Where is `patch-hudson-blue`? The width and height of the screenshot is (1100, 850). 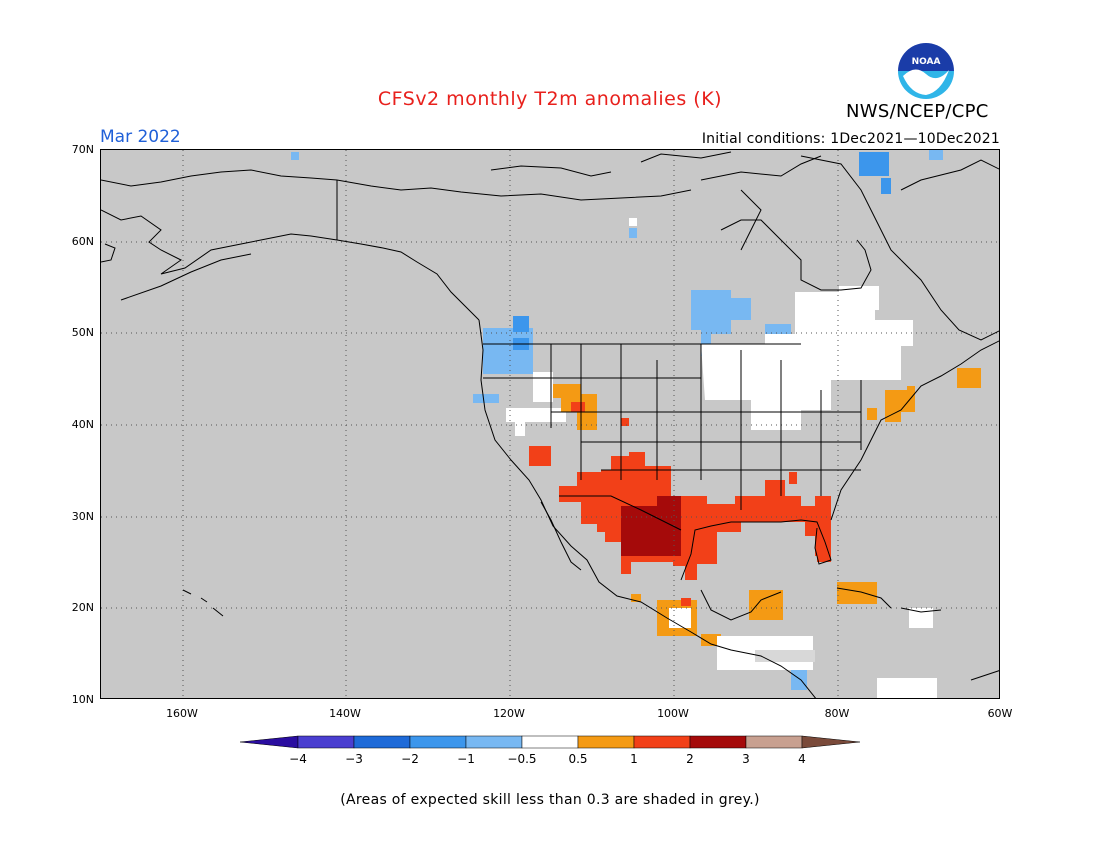 patch-hudson-blue is located at coordinates (874, 164).